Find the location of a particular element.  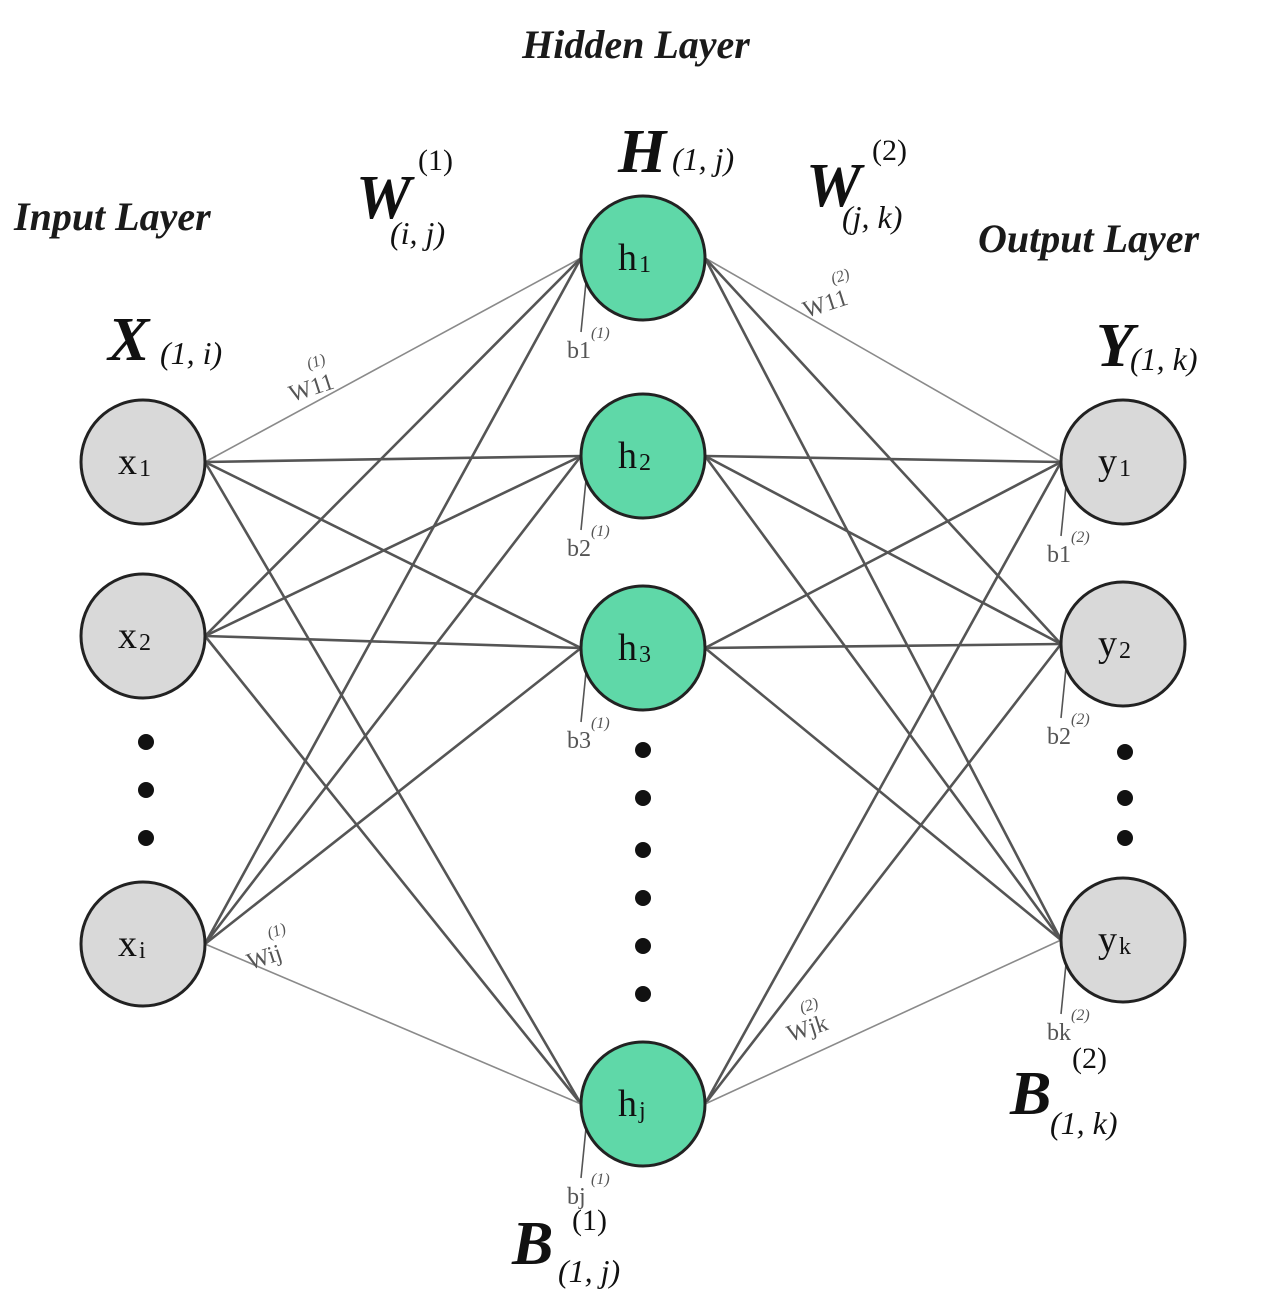

node-circle-x2 is located at coordinates (143, 636).